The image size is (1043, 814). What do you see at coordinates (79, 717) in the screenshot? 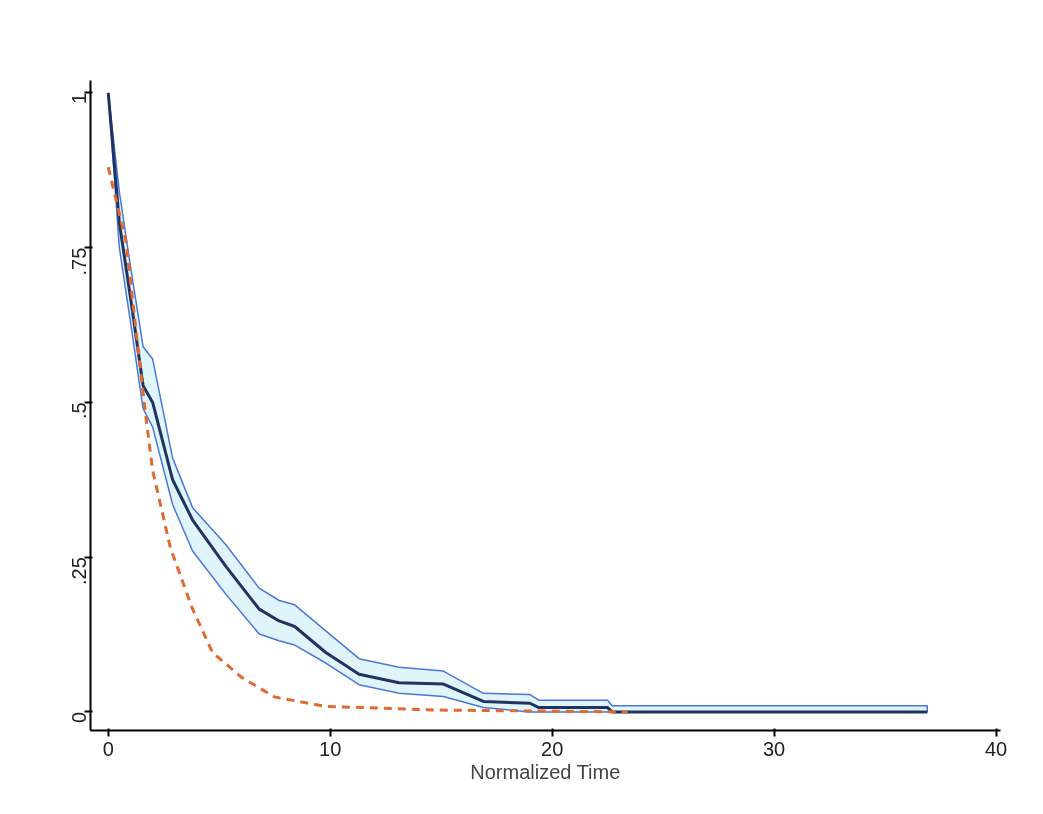
I see `y-tick-label: 0` at bounding box center [79, 717].